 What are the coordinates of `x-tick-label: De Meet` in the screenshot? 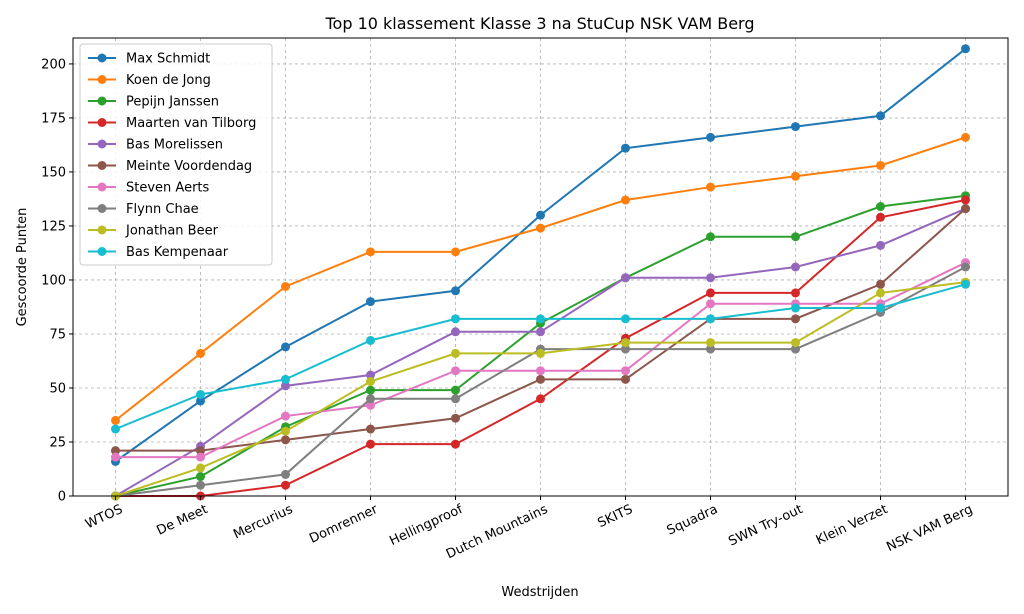 It's located at (182, 520).